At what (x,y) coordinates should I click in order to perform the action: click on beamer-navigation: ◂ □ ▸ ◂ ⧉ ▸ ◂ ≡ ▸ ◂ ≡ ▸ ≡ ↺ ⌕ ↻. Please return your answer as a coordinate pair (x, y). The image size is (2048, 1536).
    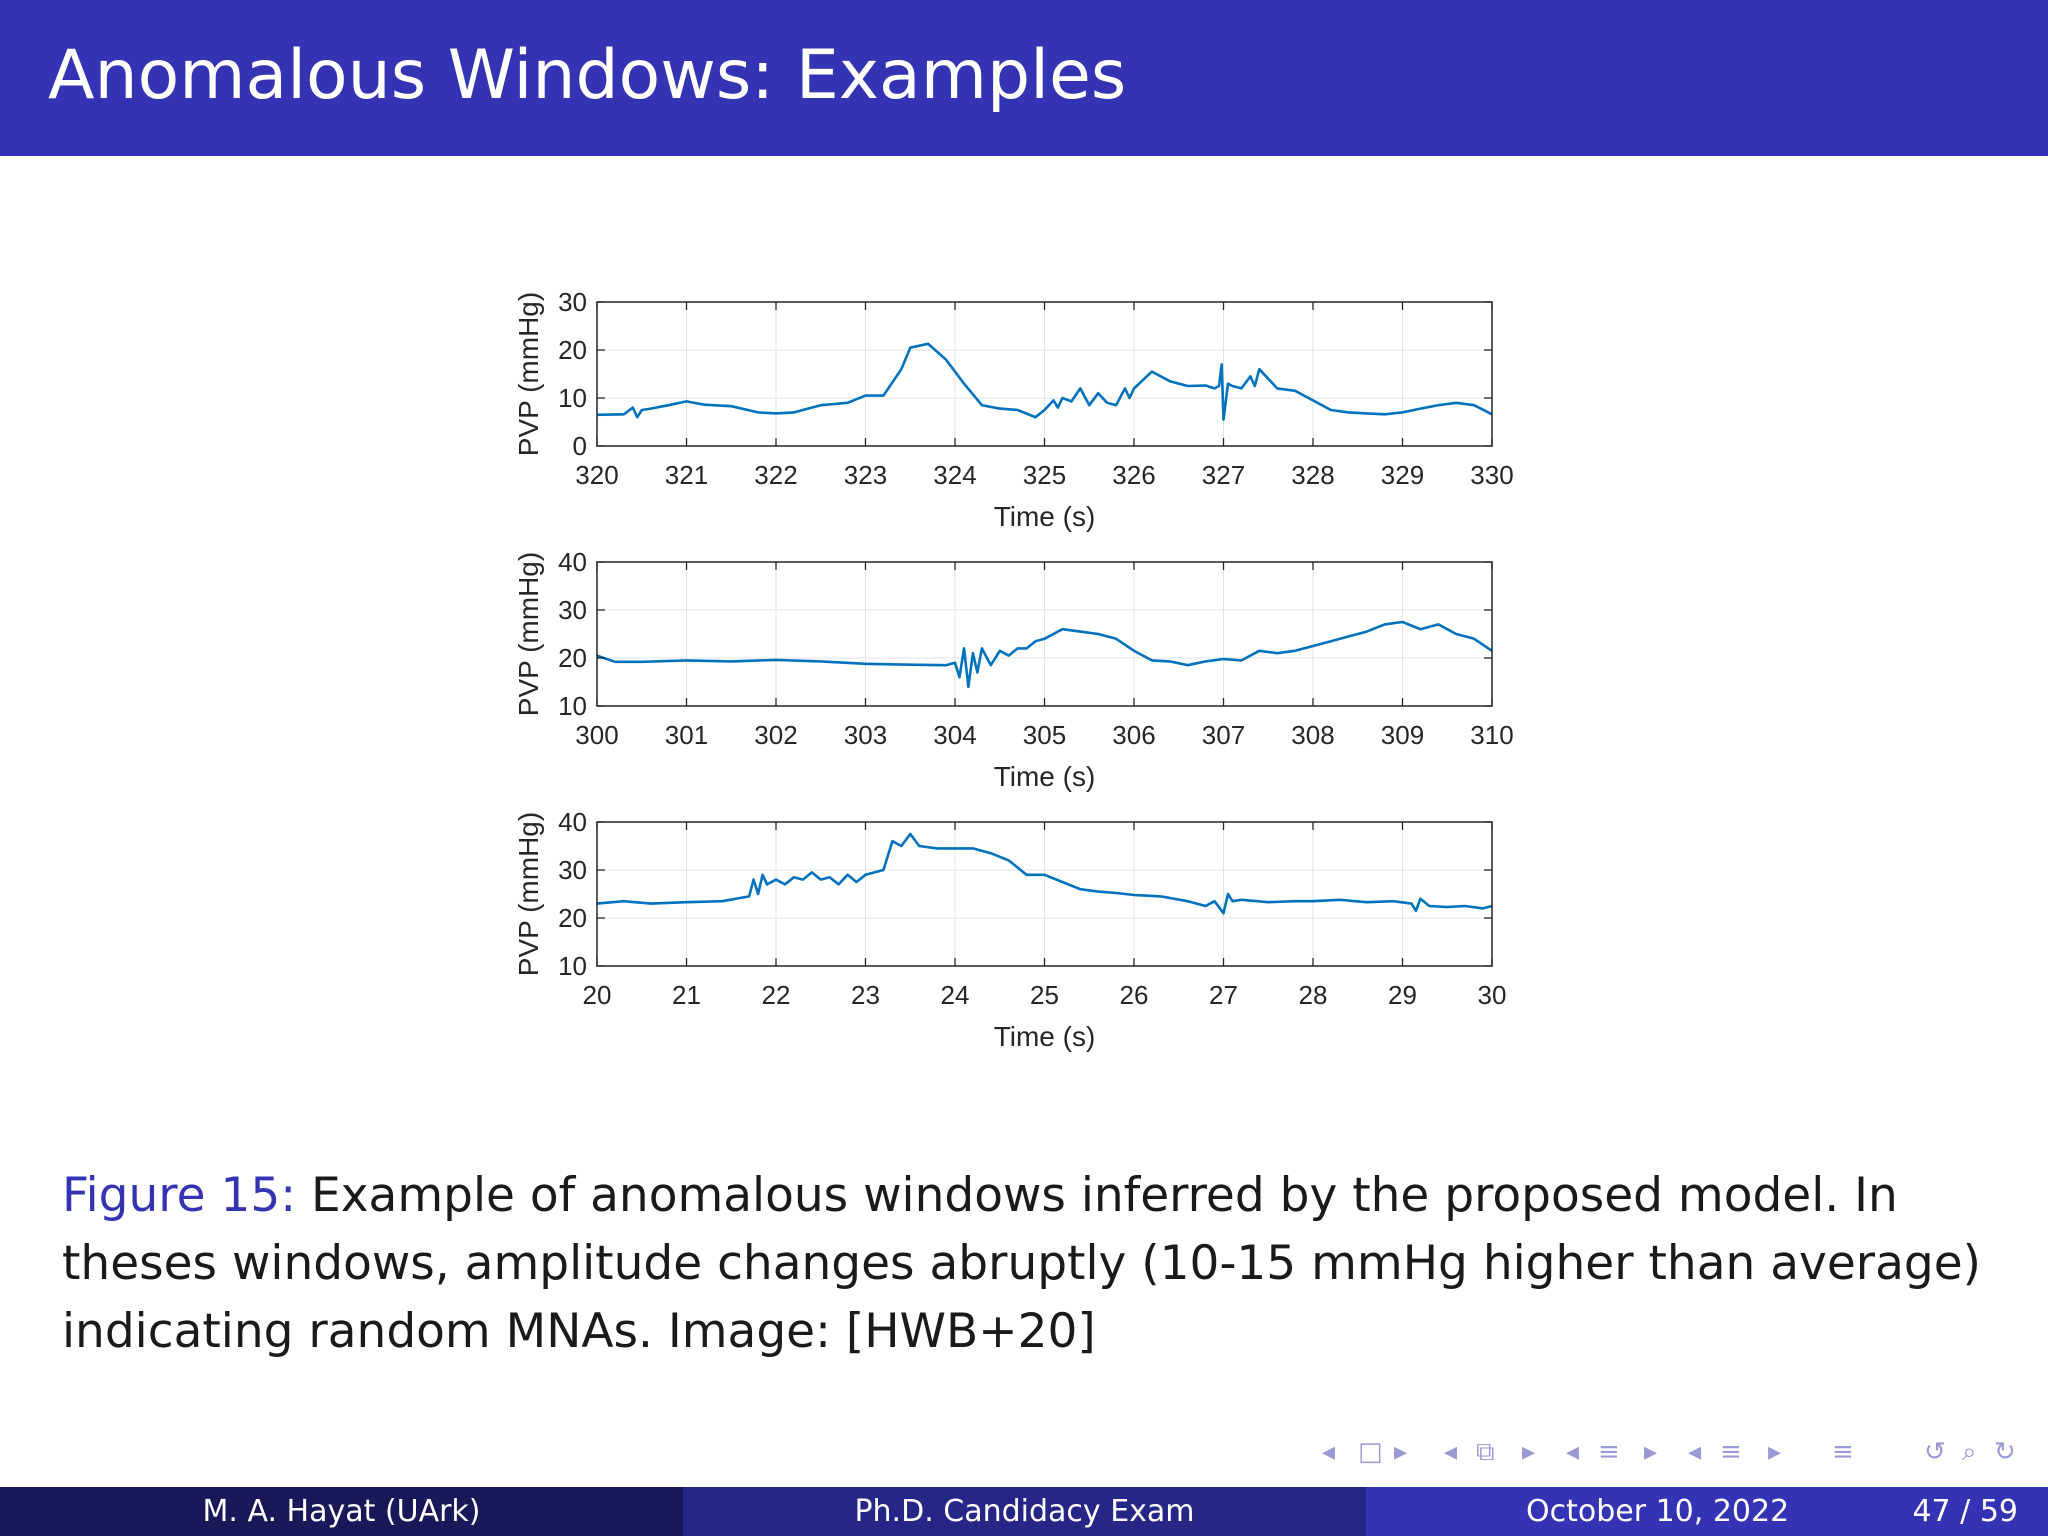
    Looking at the image, I should click on (1678, 1455).